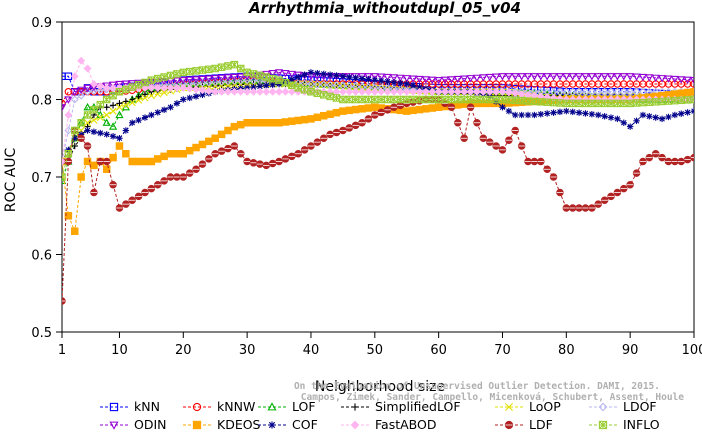  Describe the element at coordinates (114, 425) in the screenshot. I see `legend-marker` at that location.